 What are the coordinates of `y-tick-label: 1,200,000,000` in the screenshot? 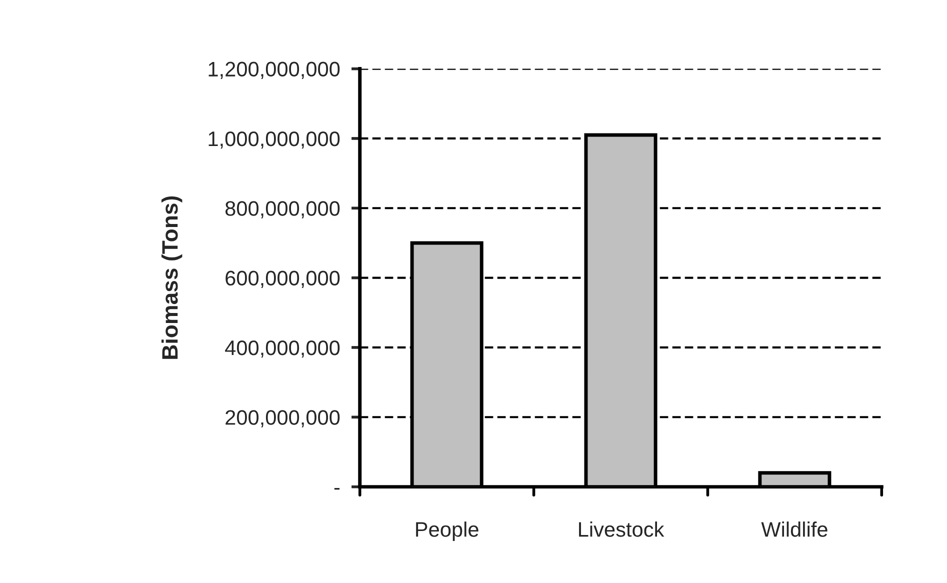 It's located at (274, 71).